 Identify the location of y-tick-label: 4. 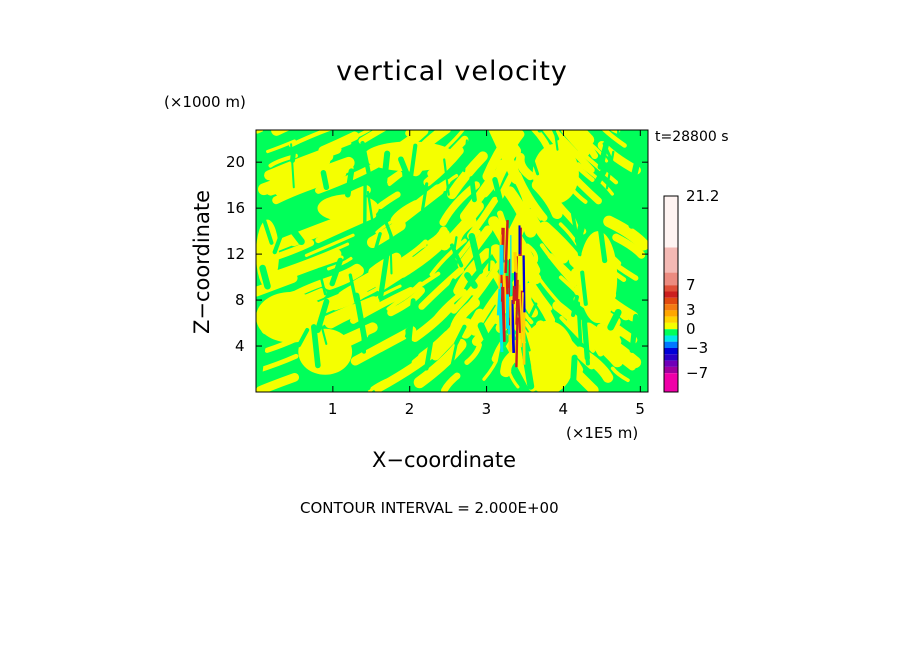
(240, 346).